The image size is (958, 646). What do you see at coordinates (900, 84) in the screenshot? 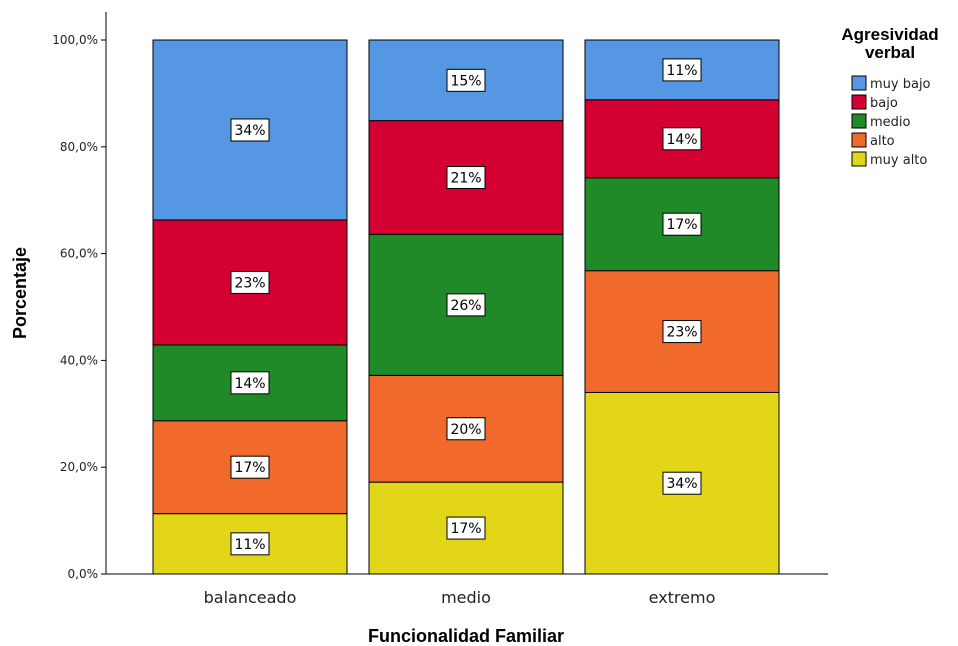
I see `legend-label: muy bajo` at bounding box center [900, 84].